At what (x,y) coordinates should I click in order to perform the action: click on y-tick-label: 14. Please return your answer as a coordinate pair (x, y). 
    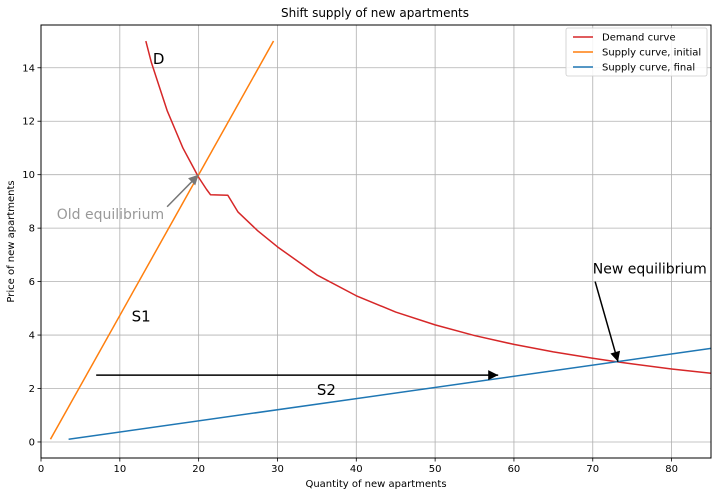
    Looking at the image, I should click on (28, 68).